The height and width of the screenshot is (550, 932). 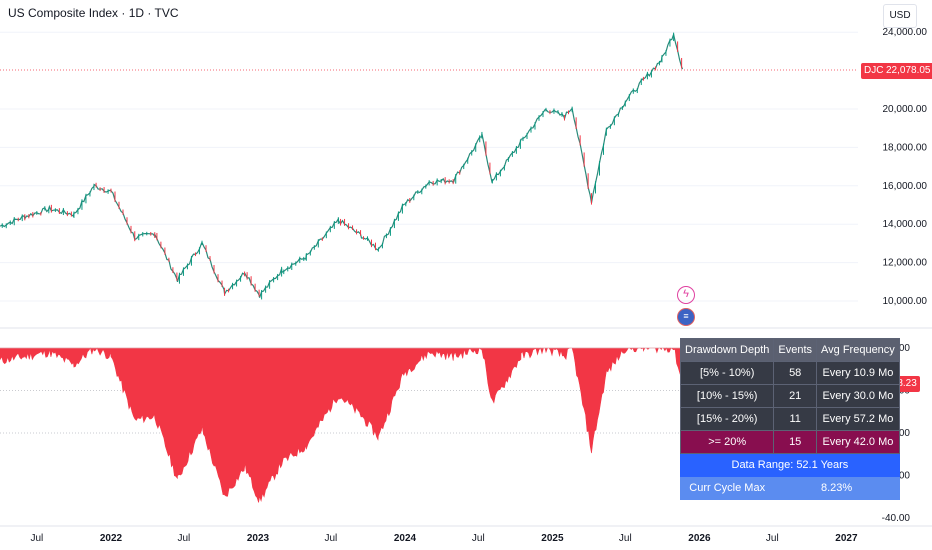 What do you see at coordinates (905, 147) in the screenshot?
I see `price-tick-label: 18,000.00` at bounding box center [905, 147].